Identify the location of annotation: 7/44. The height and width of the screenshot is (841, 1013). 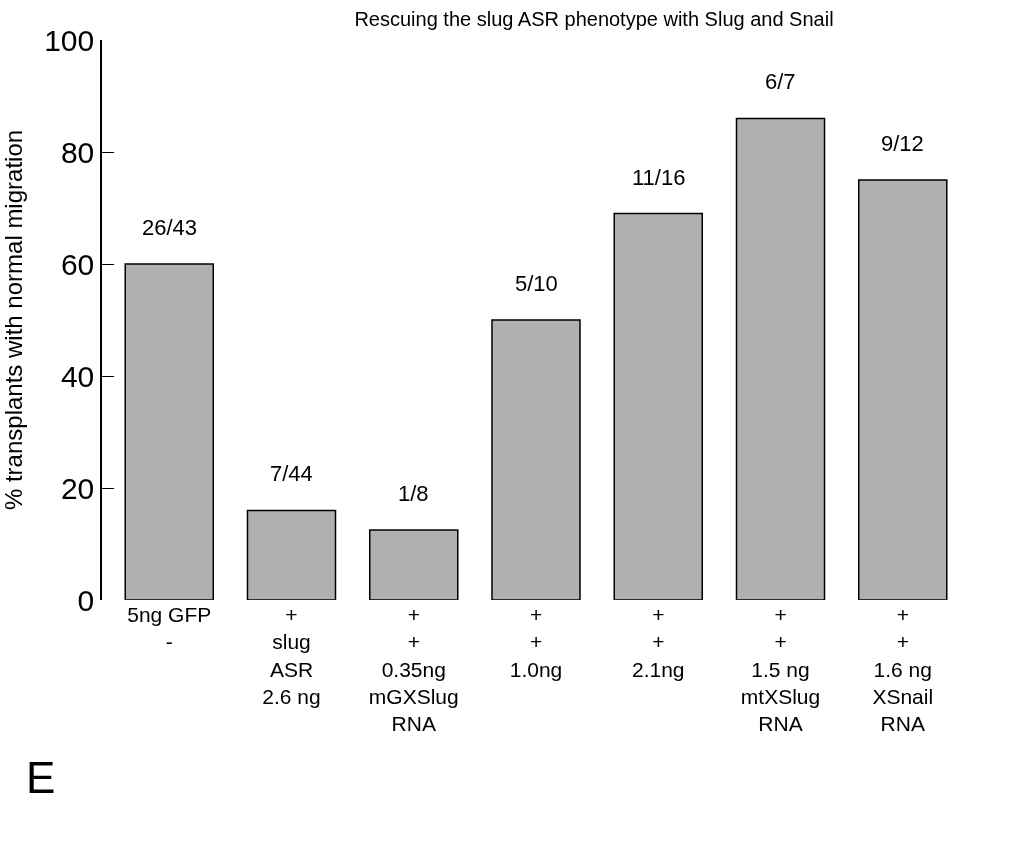
(291, 473).